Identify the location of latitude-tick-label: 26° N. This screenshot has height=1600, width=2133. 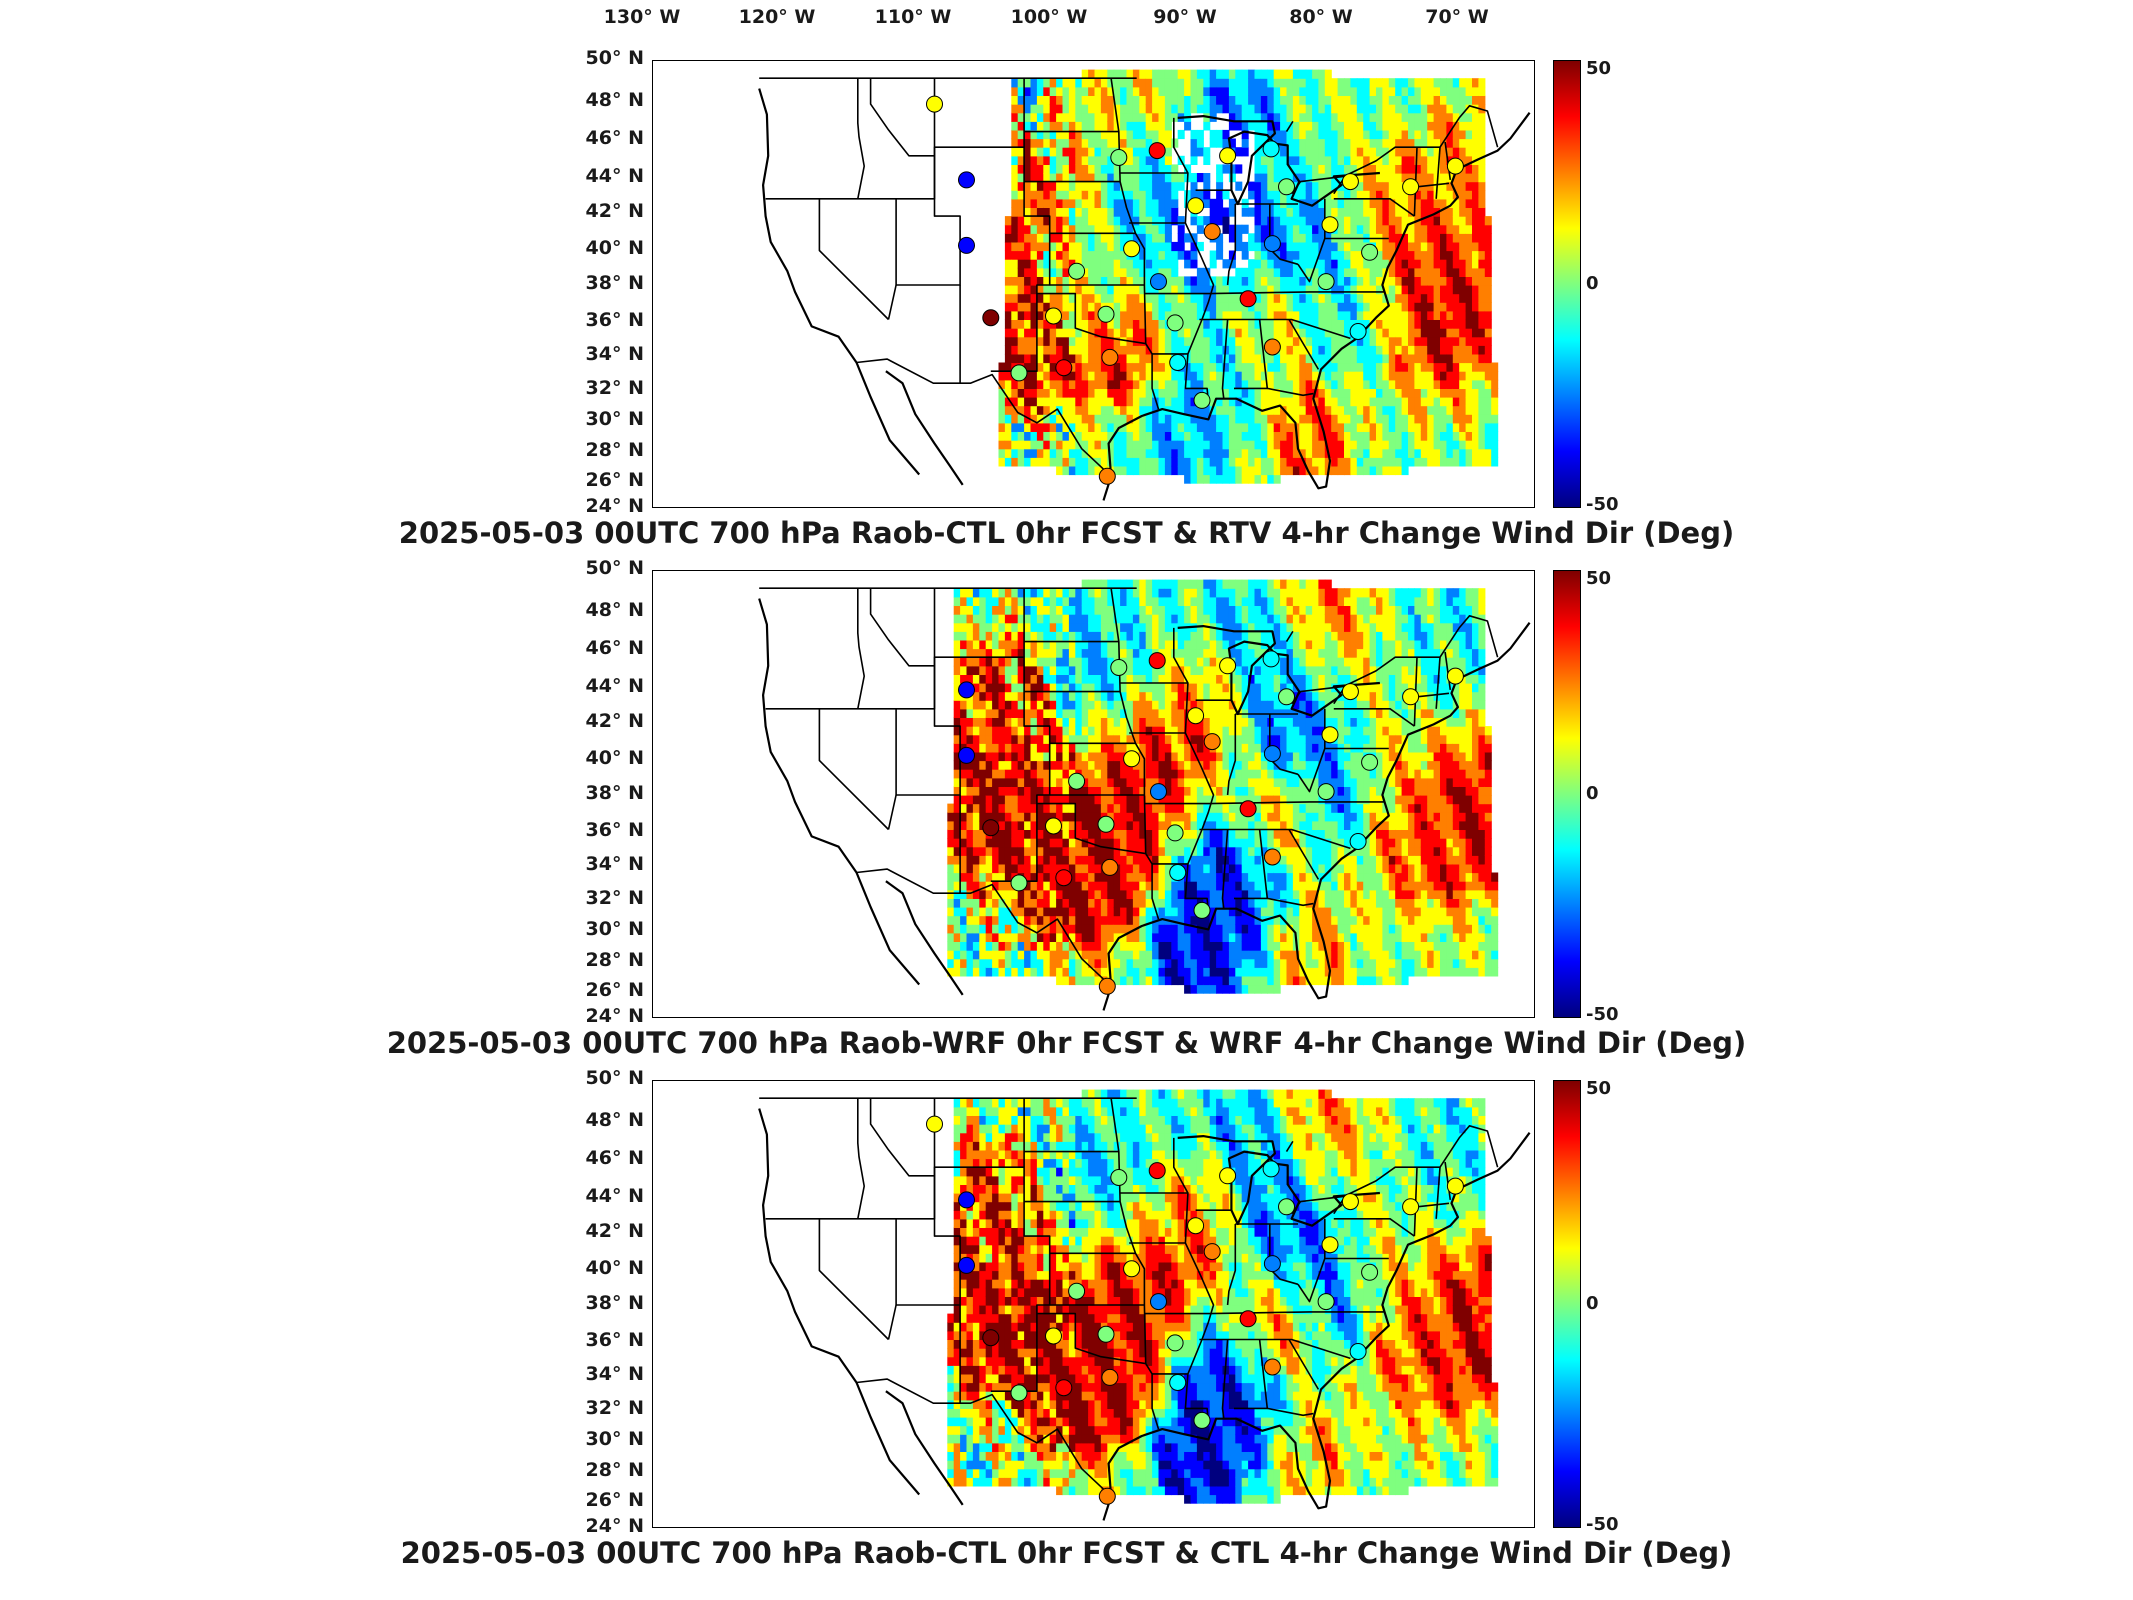
(614, 990).